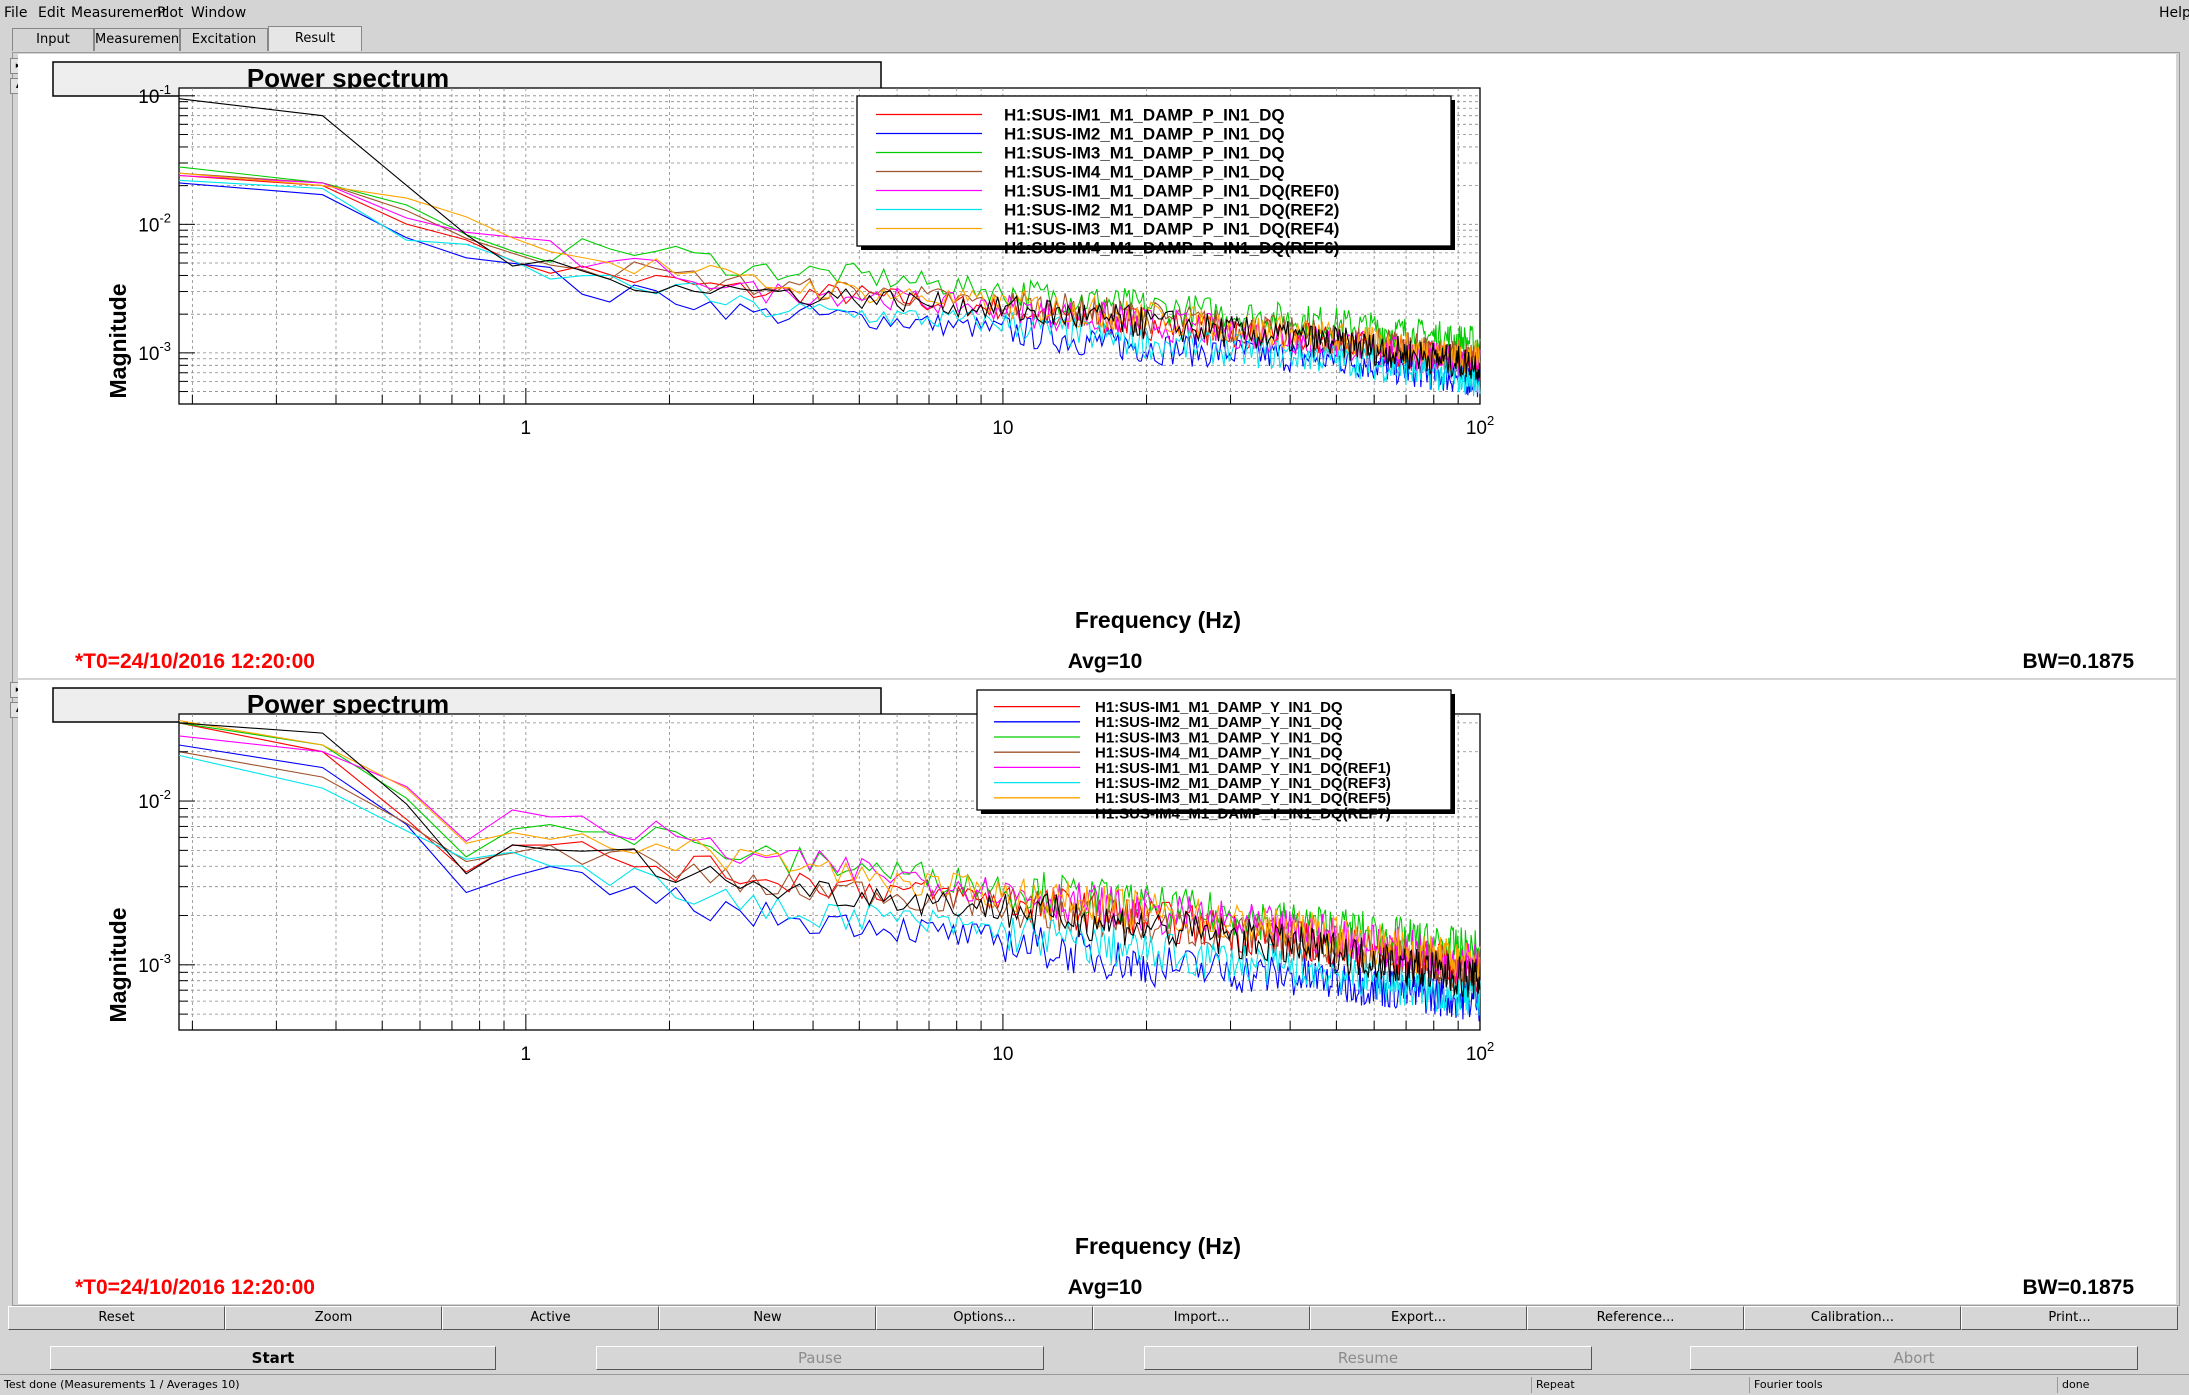 The width and height of the screenshot is (2189, 1395). What do you see at coordinates (1094, 39) in the screenshot?
I see `tab-bar: Input Measurement Excitation Result` at bounding box center [1094, 39].